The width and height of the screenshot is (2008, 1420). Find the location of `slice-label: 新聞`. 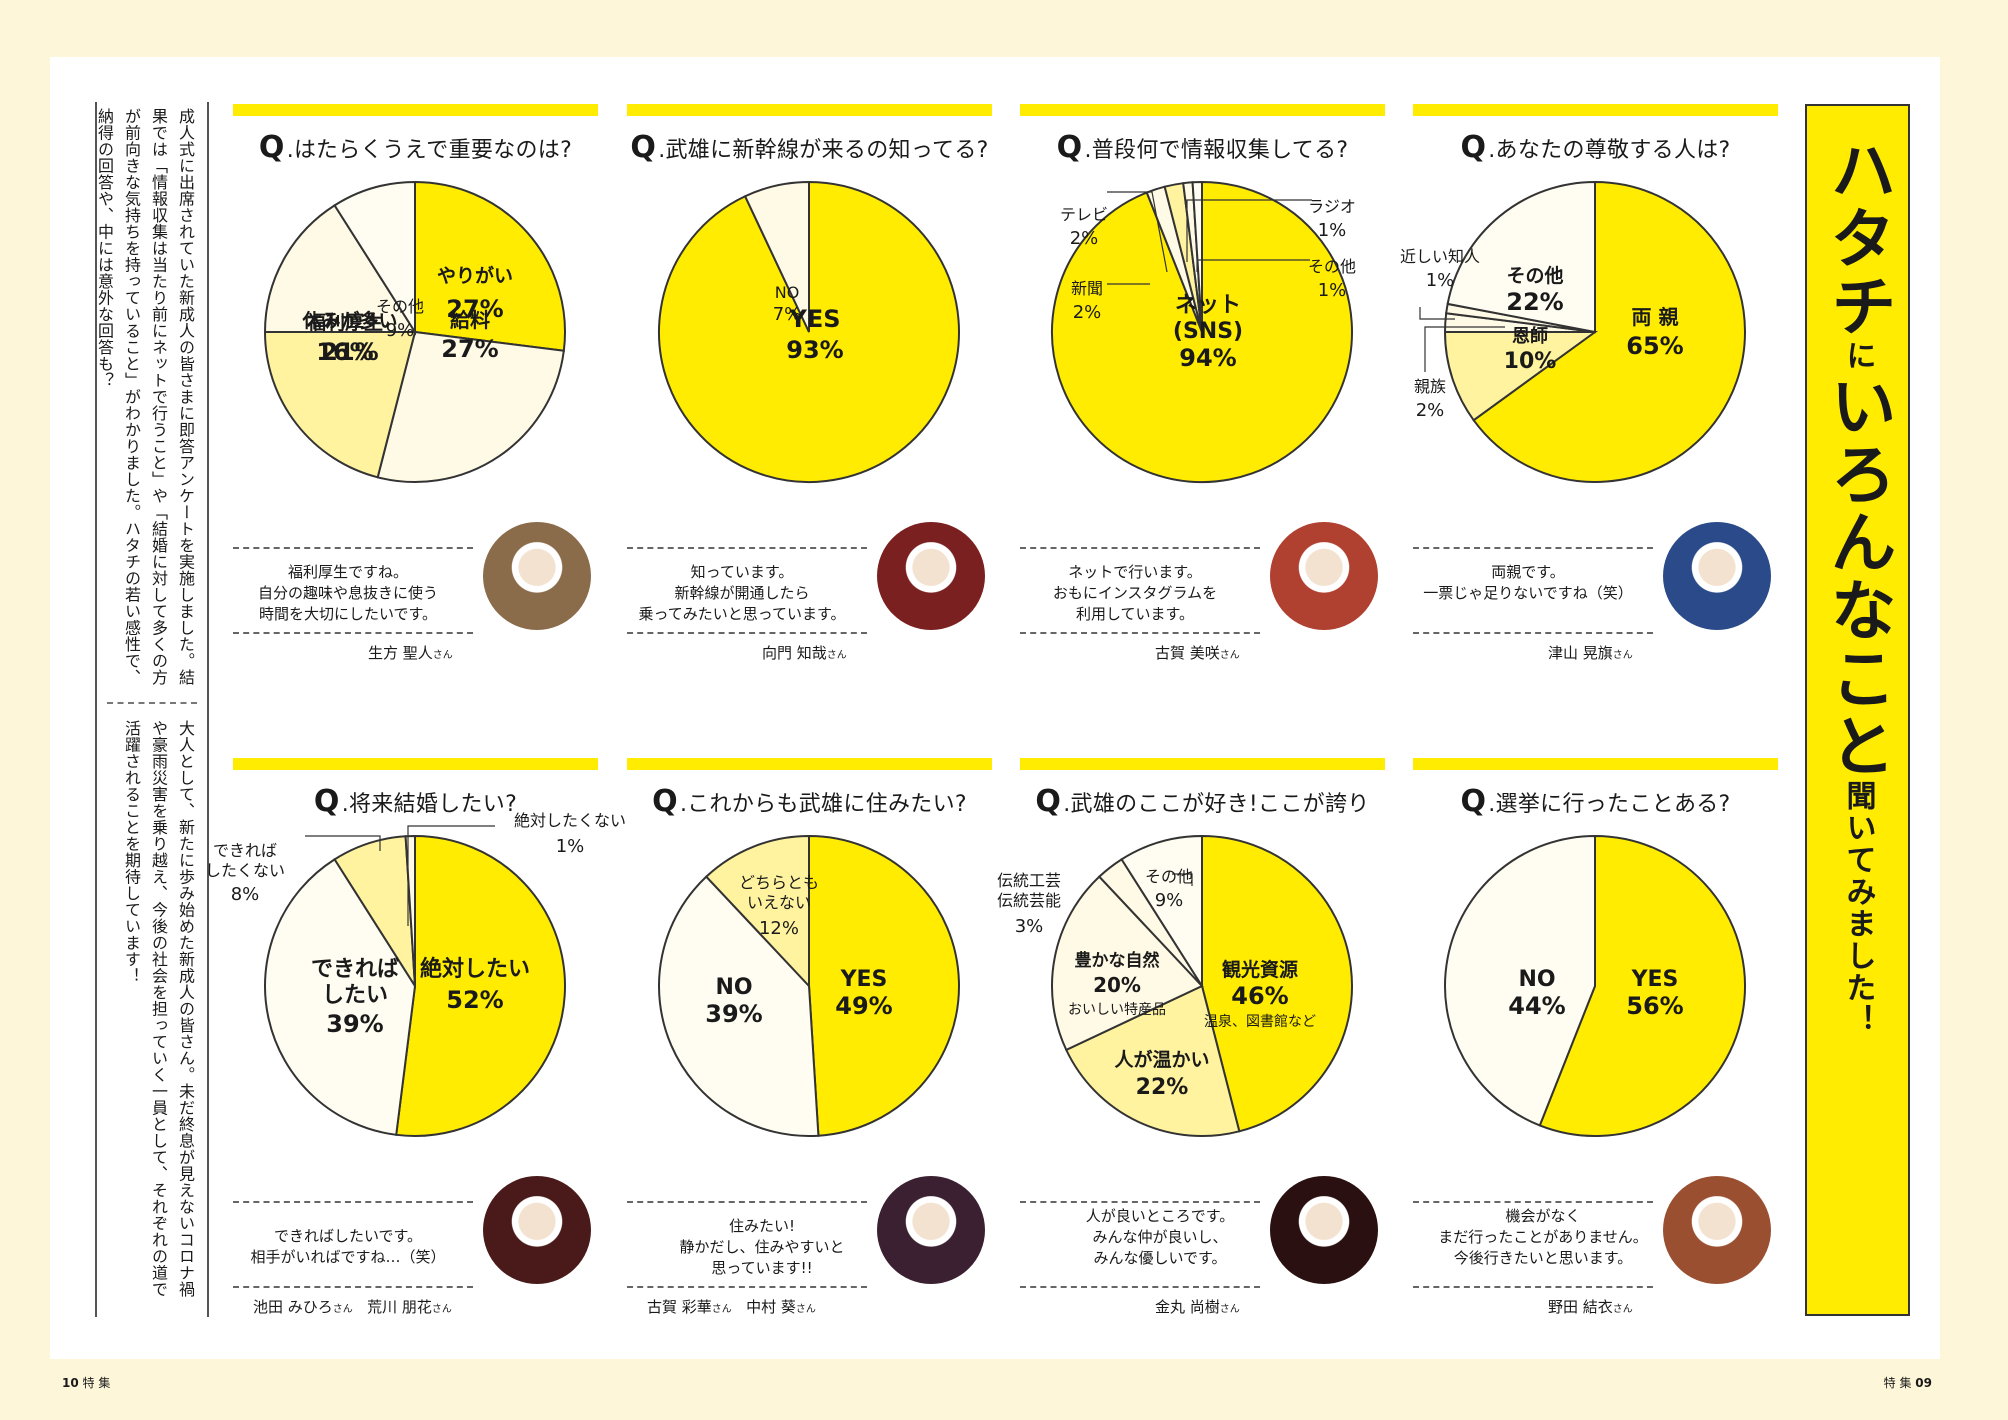

slice-label: 新聞 is located at coordinates (1087, 288).